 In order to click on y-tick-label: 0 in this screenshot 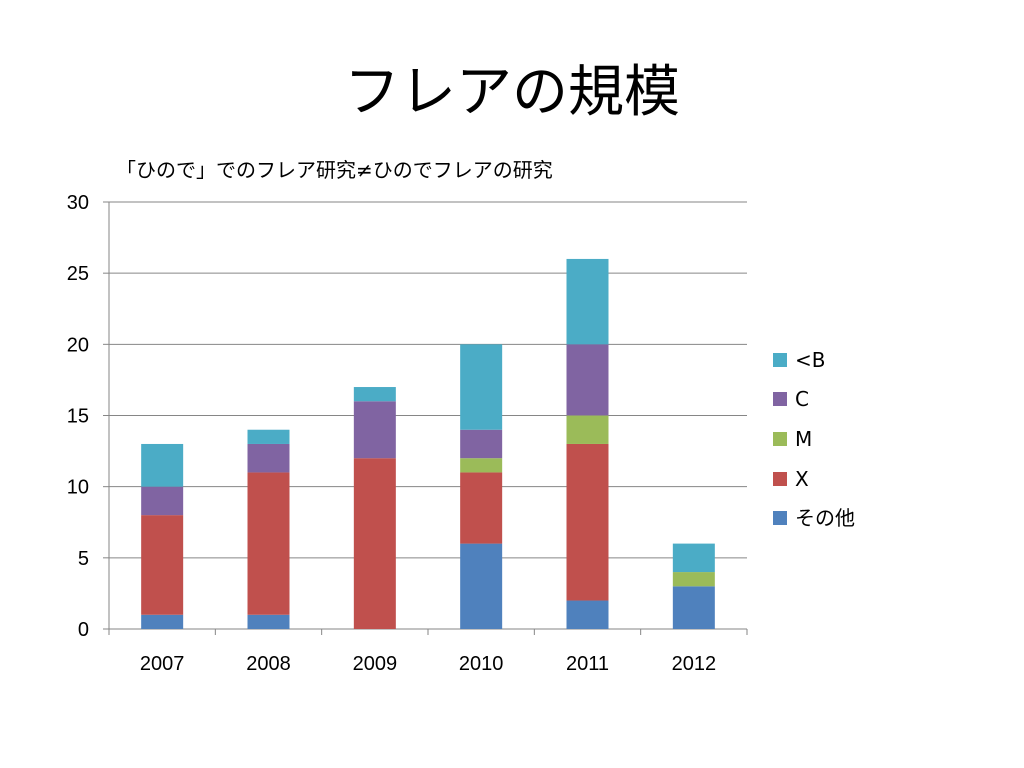, I will do `click(83, 630)`.